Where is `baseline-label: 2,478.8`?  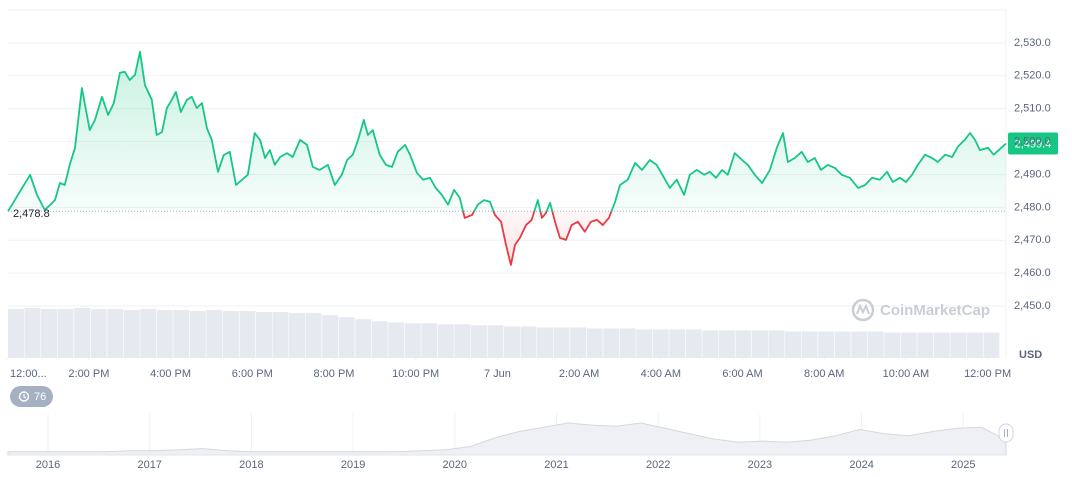
baseline-label: 2,478.8 is located at coordinates (31, 214).